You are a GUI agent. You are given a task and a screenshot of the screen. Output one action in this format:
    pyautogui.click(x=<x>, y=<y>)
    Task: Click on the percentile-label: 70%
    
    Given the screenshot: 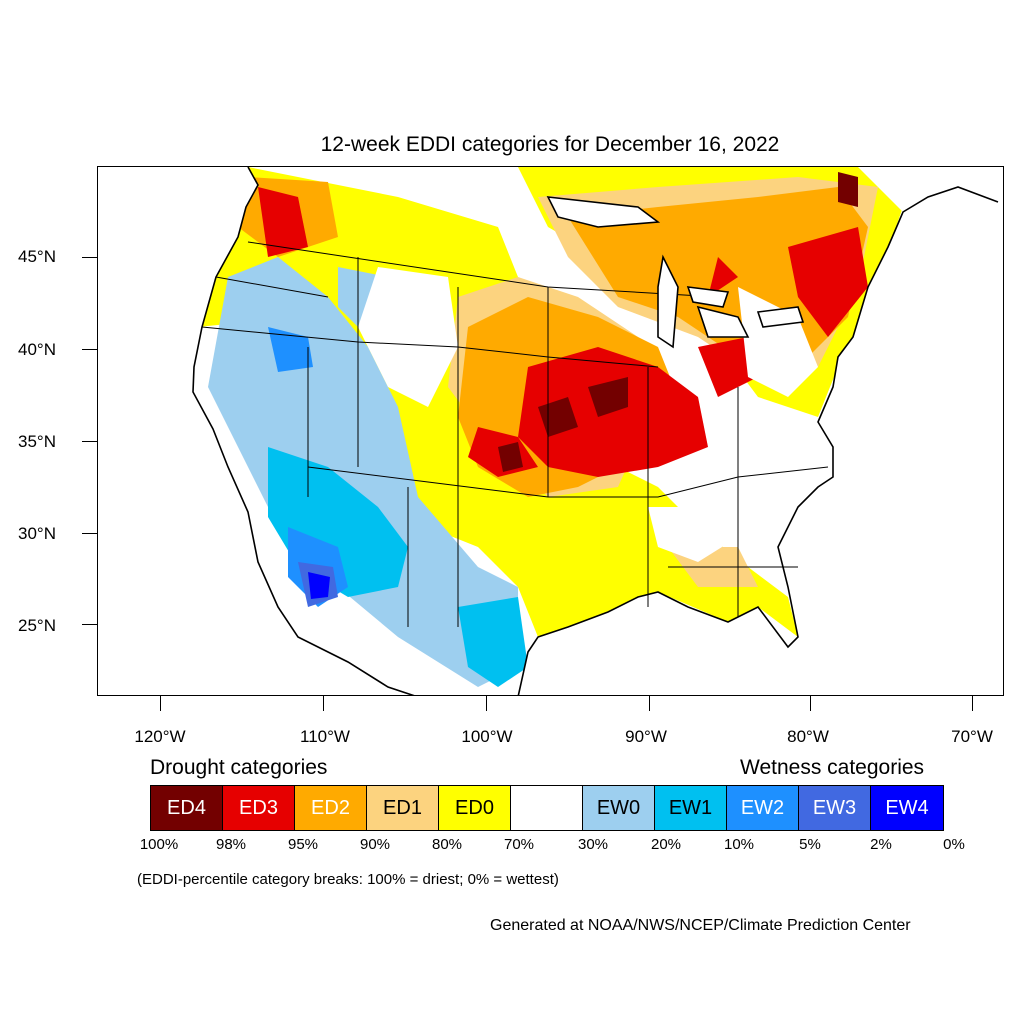 What is the action you would take?
    pyautogui.click(x=519, y=844)
    